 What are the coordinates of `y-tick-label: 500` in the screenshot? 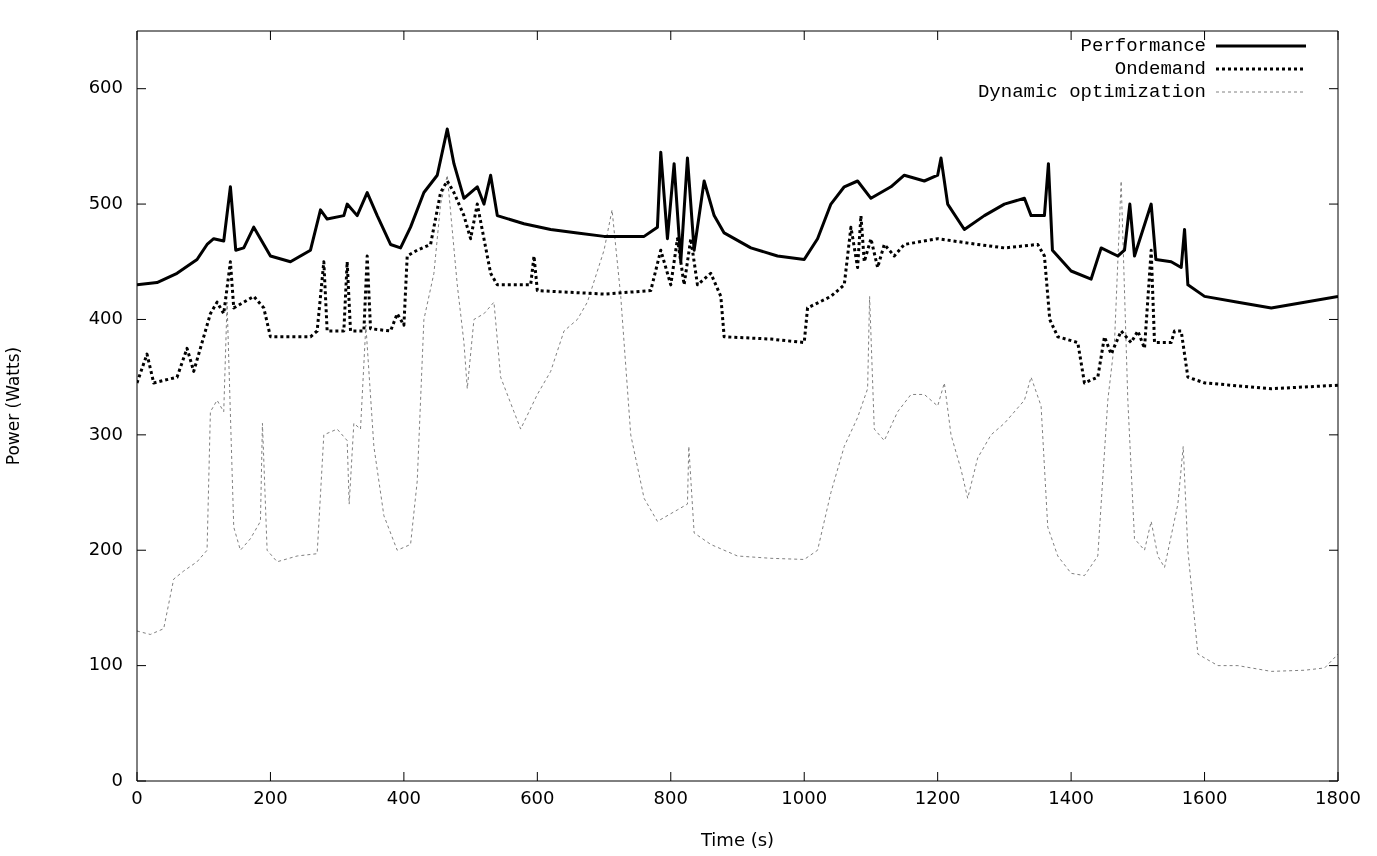 It's located at (105, 202).